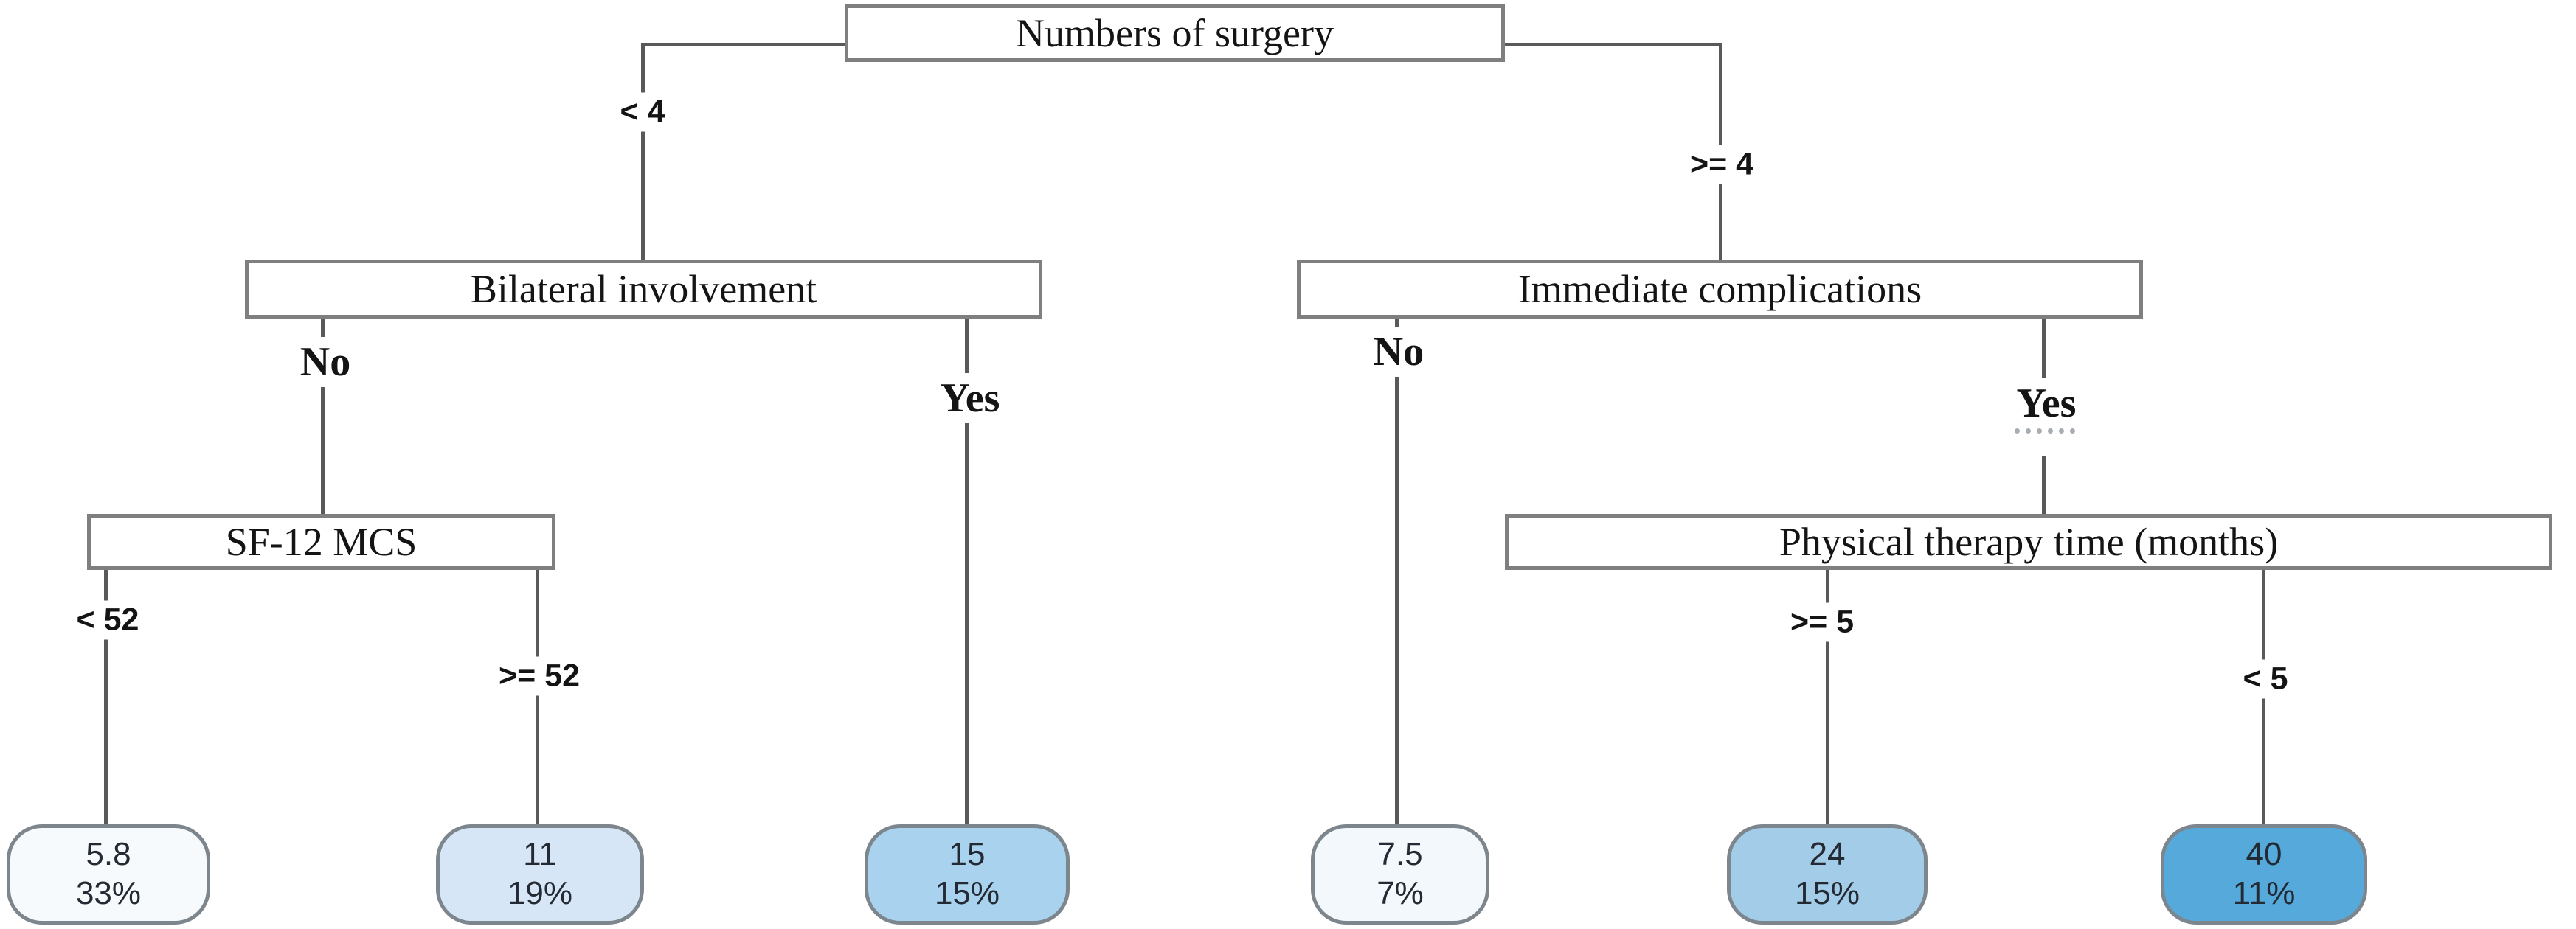  I want to click on branch-line-immediate-no, so click(1397, 572).